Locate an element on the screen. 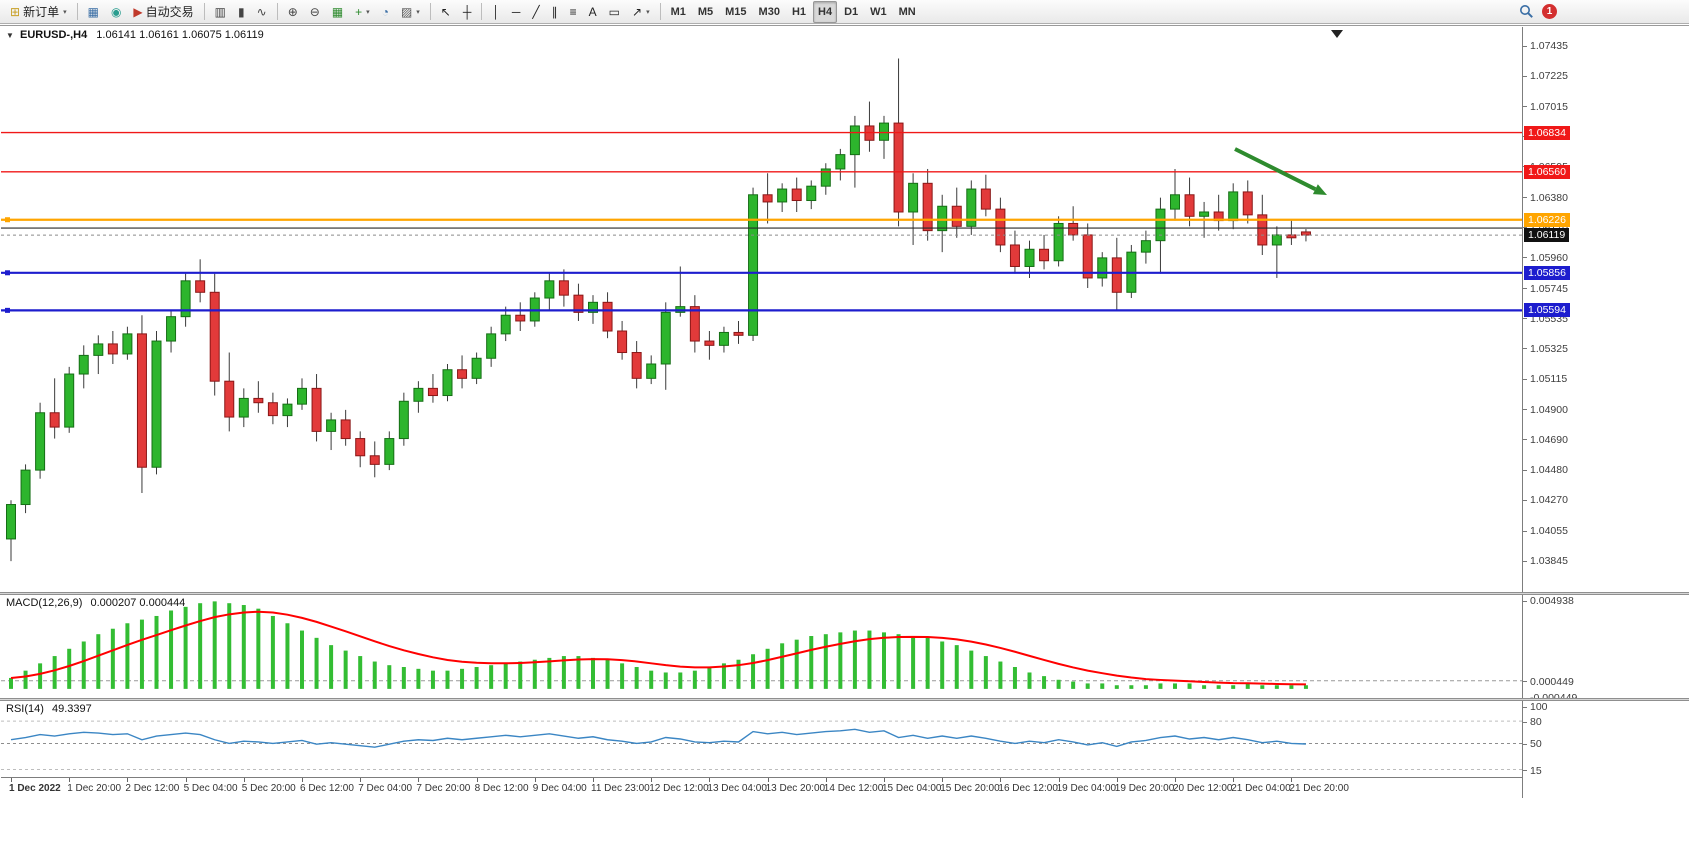  tf-d1-button: D1 is located at coordinates (851, 12).